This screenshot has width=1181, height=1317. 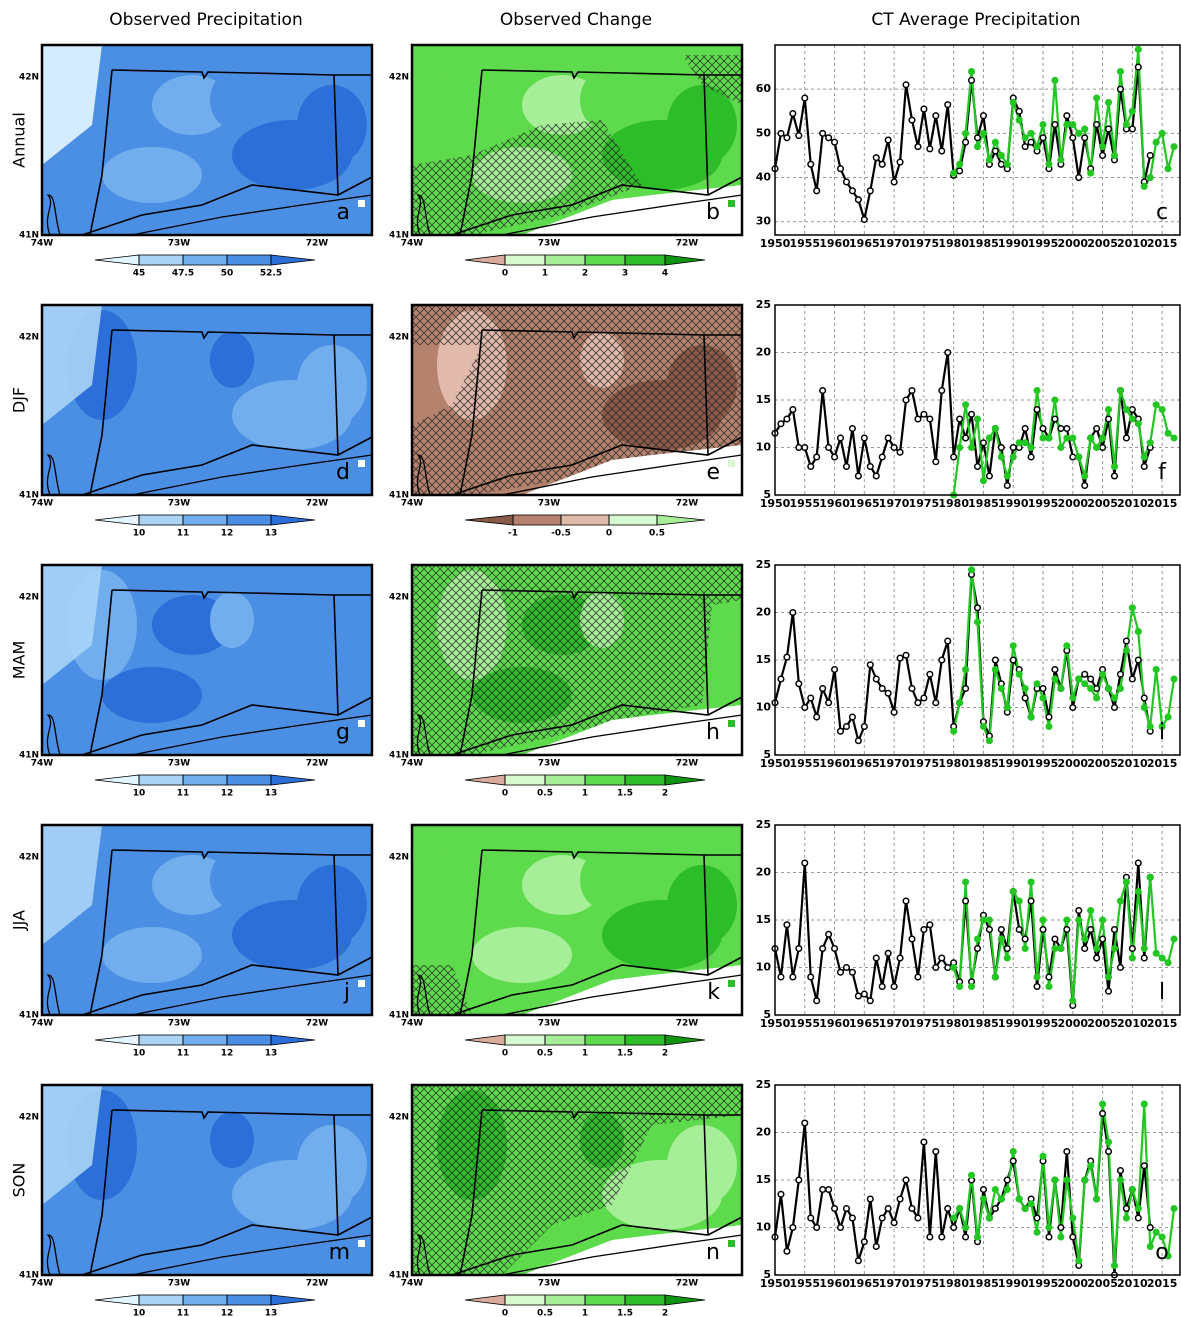 I want to click on row-label: Annual, so click(x=19, y=140).